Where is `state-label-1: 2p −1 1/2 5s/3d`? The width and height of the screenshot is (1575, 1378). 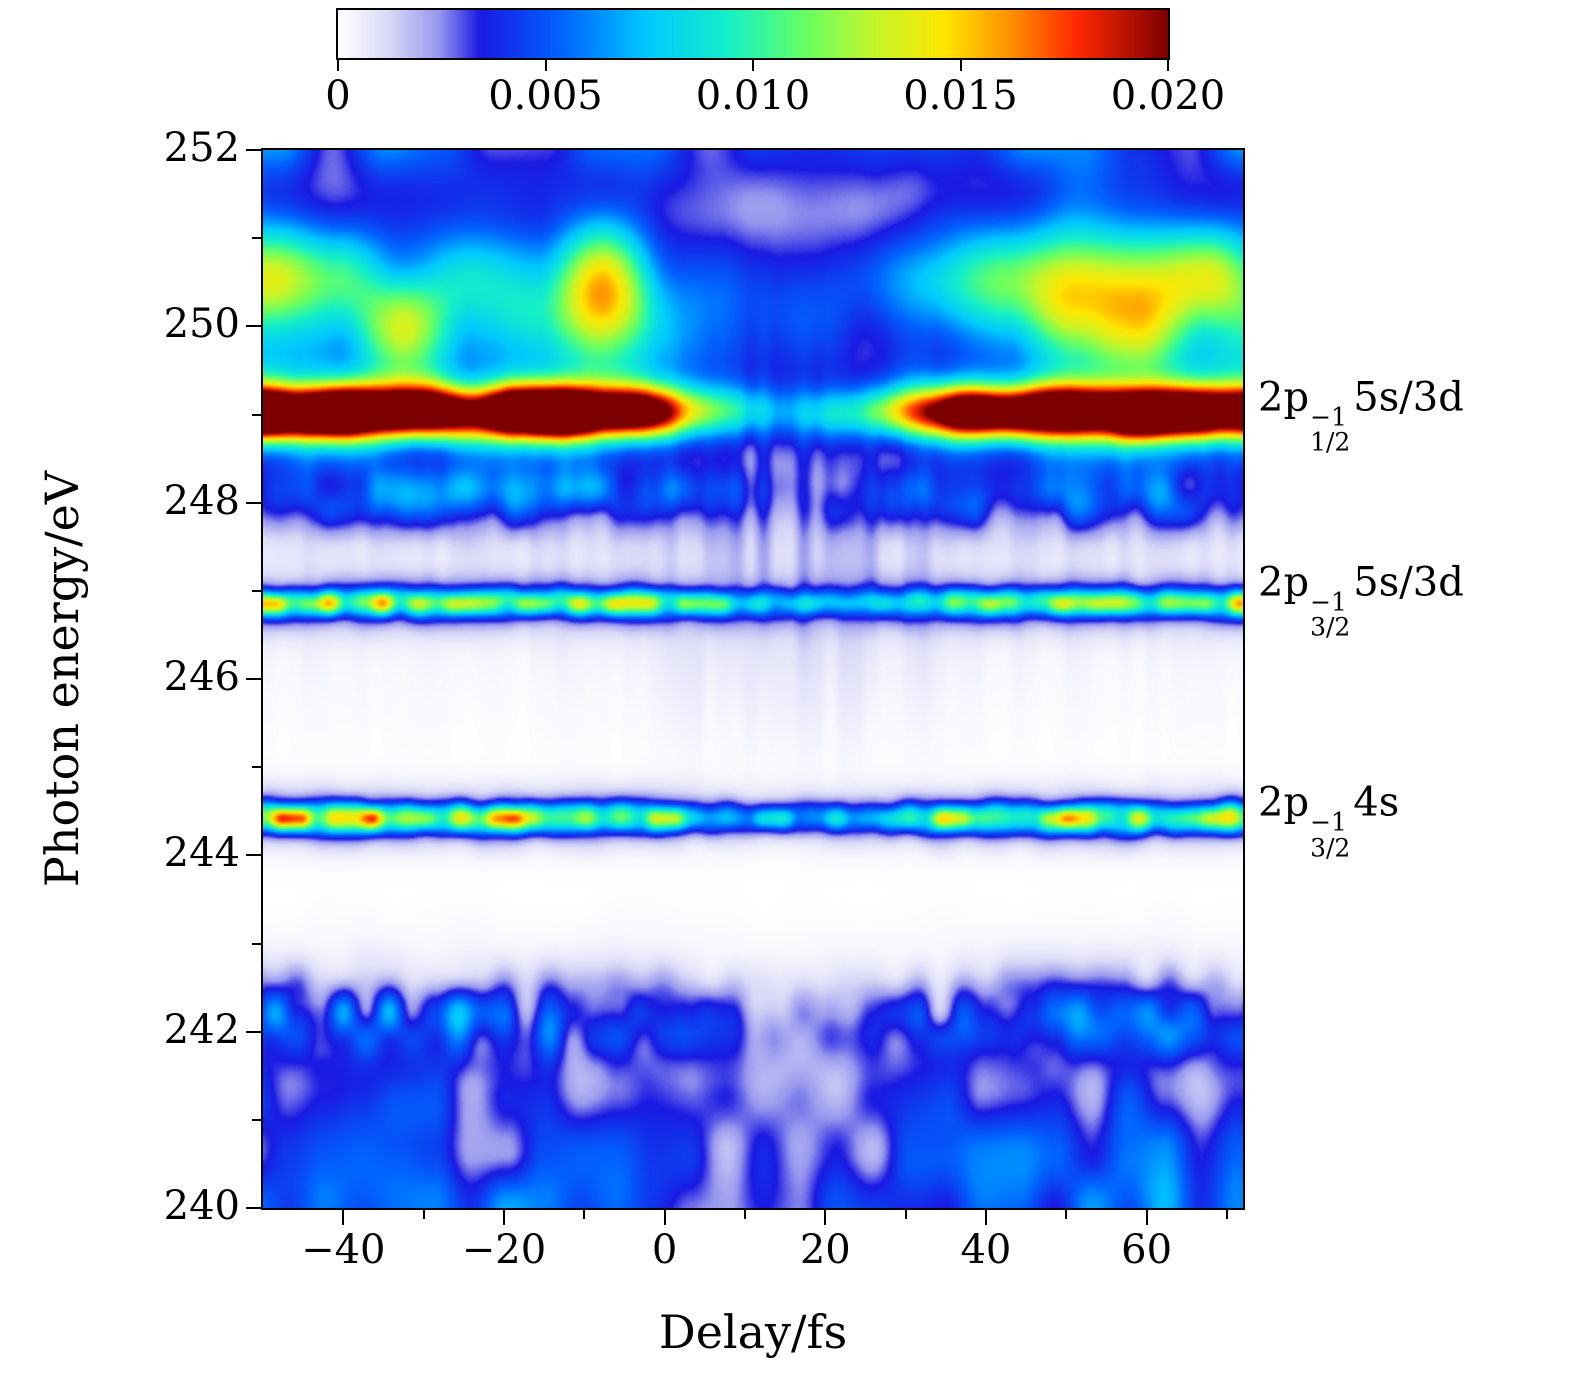 state-label-1: 2p −1 1/2 5s/3d is located at coordinates (1361, 414).